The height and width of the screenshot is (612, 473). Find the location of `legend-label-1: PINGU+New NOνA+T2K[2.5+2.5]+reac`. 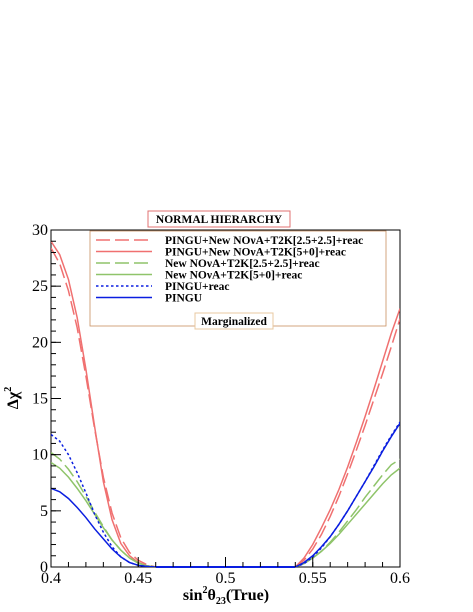

legend-label-1: PINGU+New NOνA+T2K[2.5+2.5]+reac is located at coordinates (264, 241).